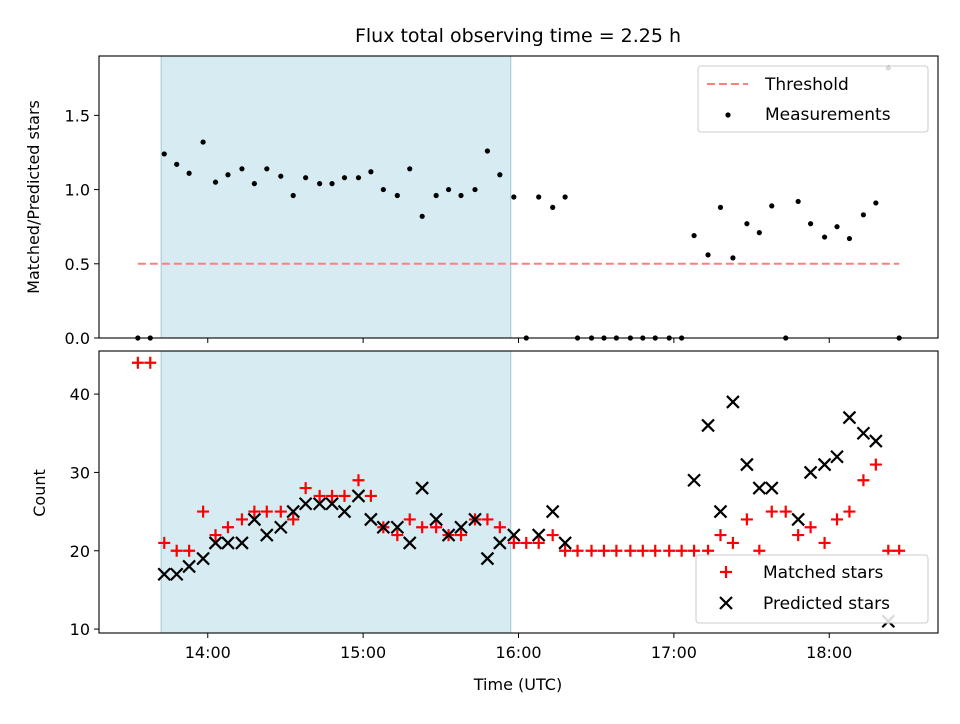  I want to click on bottom-x-tick-label: 16:00, so click(518, 652).